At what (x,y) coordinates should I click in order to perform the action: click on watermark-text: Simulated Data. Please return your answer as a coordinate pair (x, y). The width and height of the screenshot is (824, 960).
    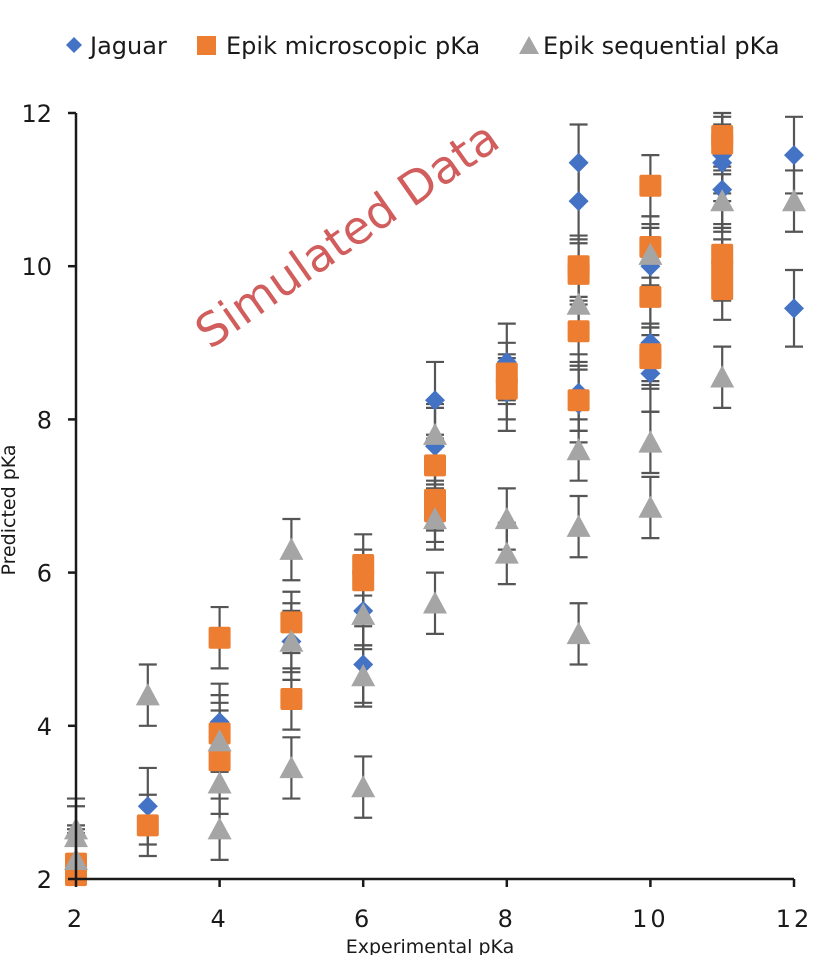
    Looking at the image, I should click on (346, 234).